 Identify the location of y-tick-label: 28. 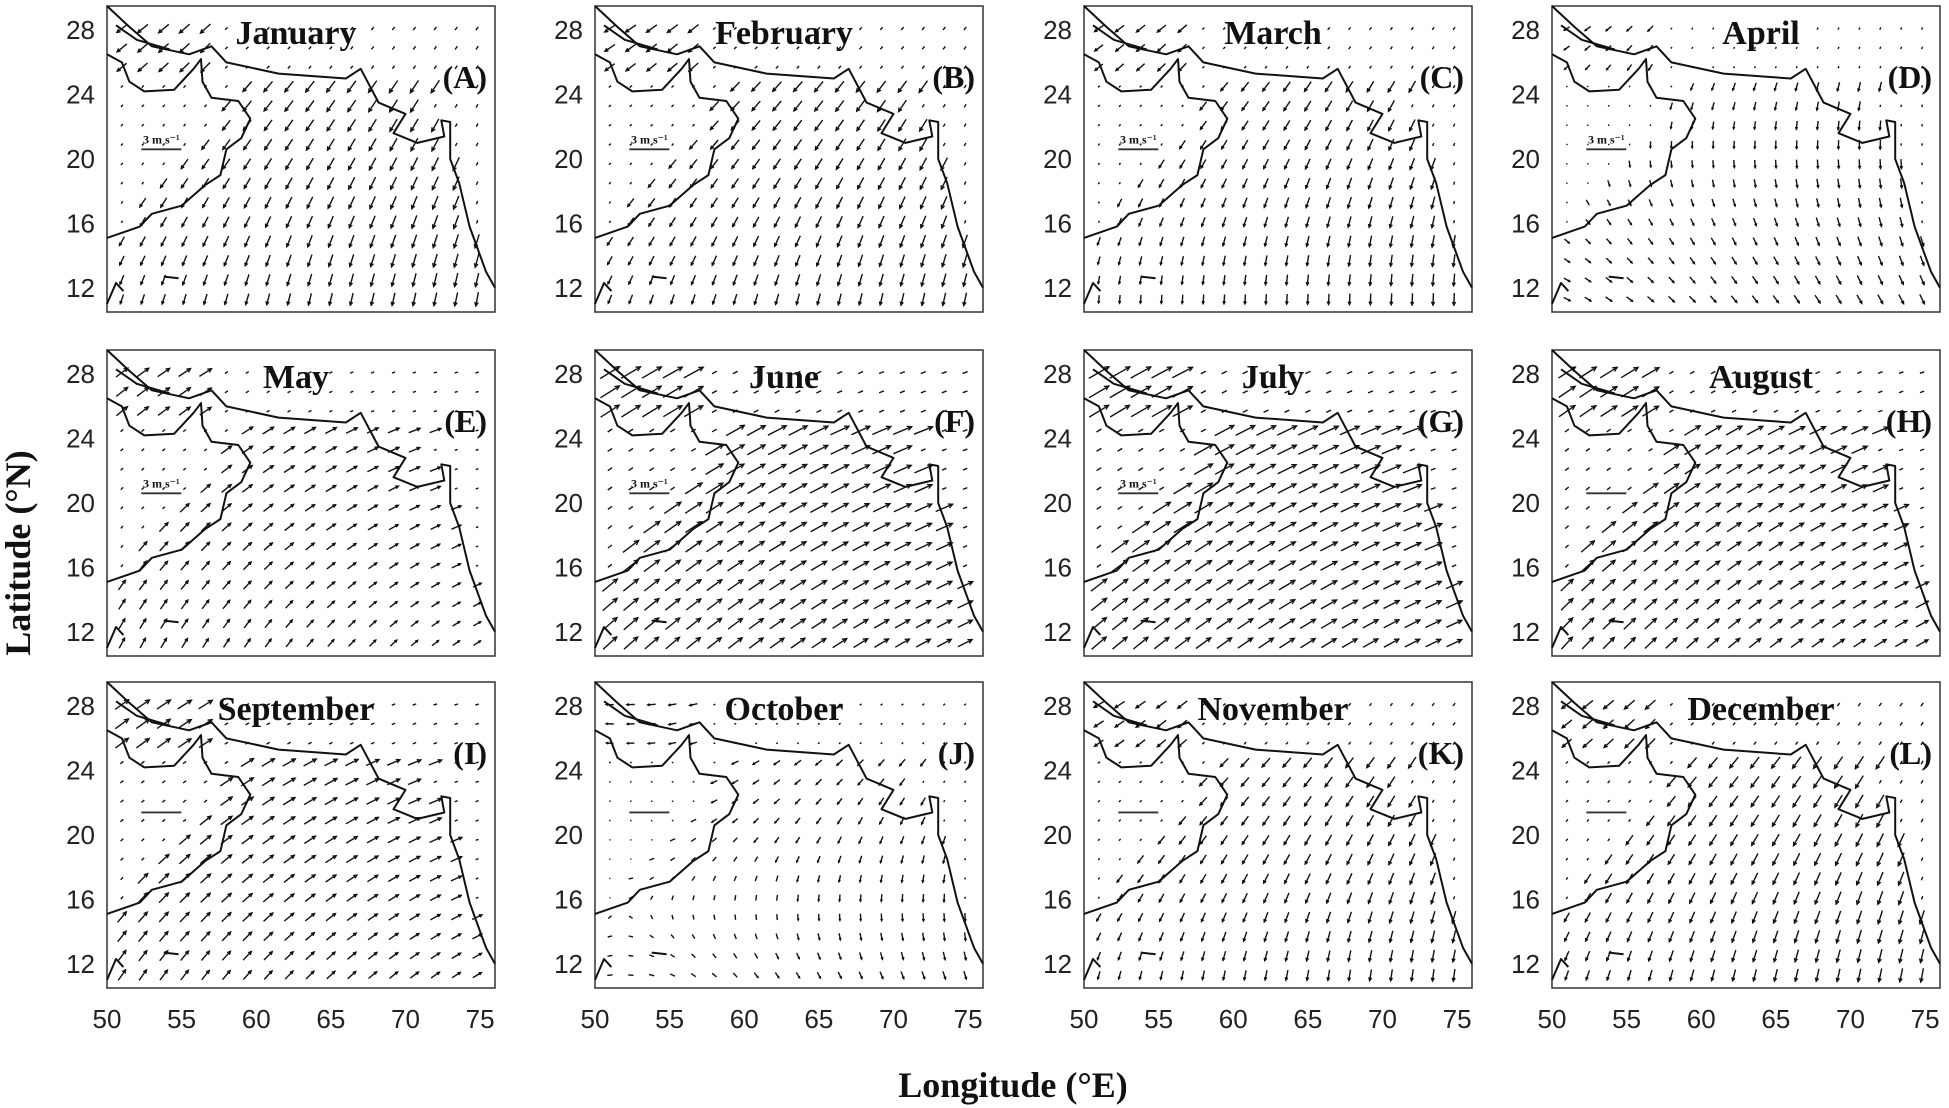
(1057, 374).